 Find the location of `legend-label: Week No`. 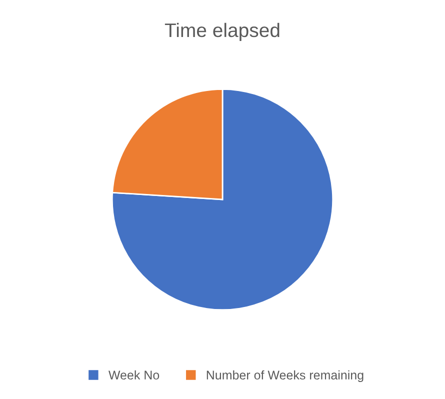

legend-label: Week No is located at coordinates (134, 375).